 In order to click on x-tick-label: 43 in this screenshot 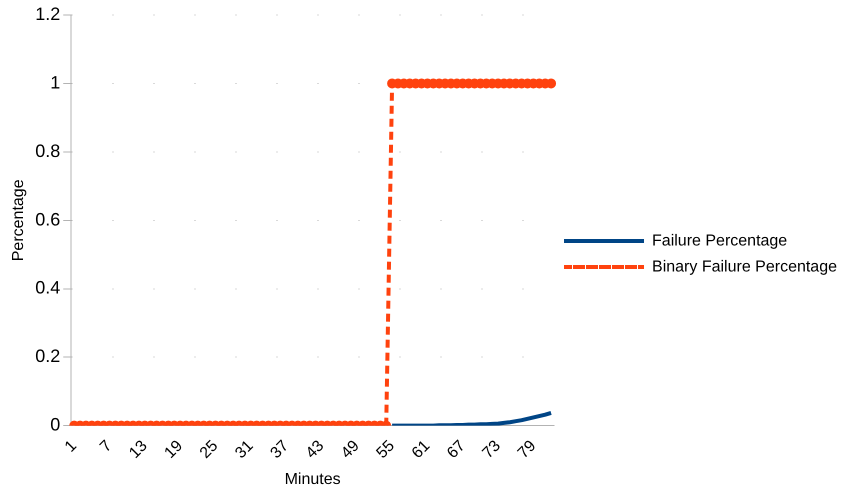, I will do `click(315, 449)`.